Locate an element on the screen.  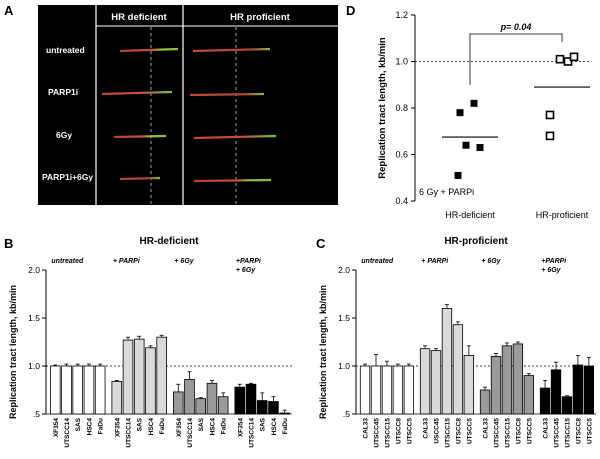
x-category-label: HR-deficient is located at coordinates (470, 215).